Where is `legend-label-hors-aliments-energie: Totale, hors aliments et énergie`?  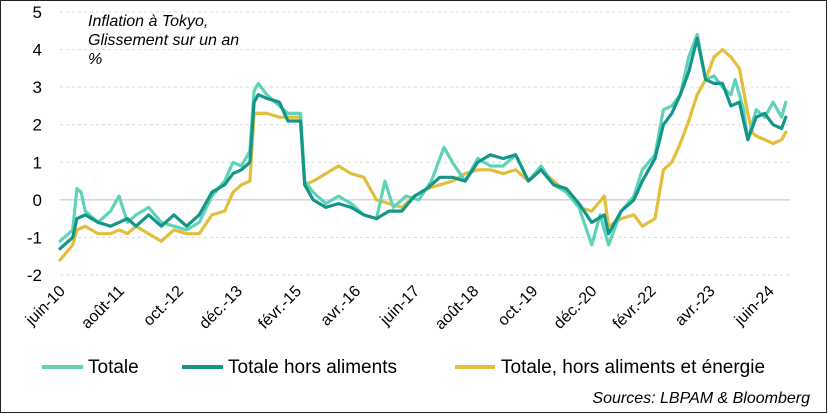
legend-label-hors-aliments-energie: Totale, hors aliments et énergie is located at coordinates (633, 367).